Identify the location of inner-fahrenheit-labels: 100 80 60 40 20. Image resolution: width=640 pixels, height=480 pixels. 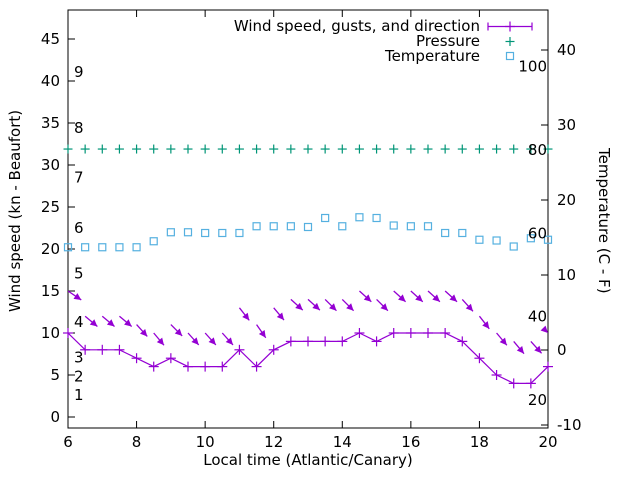
(532, 233).